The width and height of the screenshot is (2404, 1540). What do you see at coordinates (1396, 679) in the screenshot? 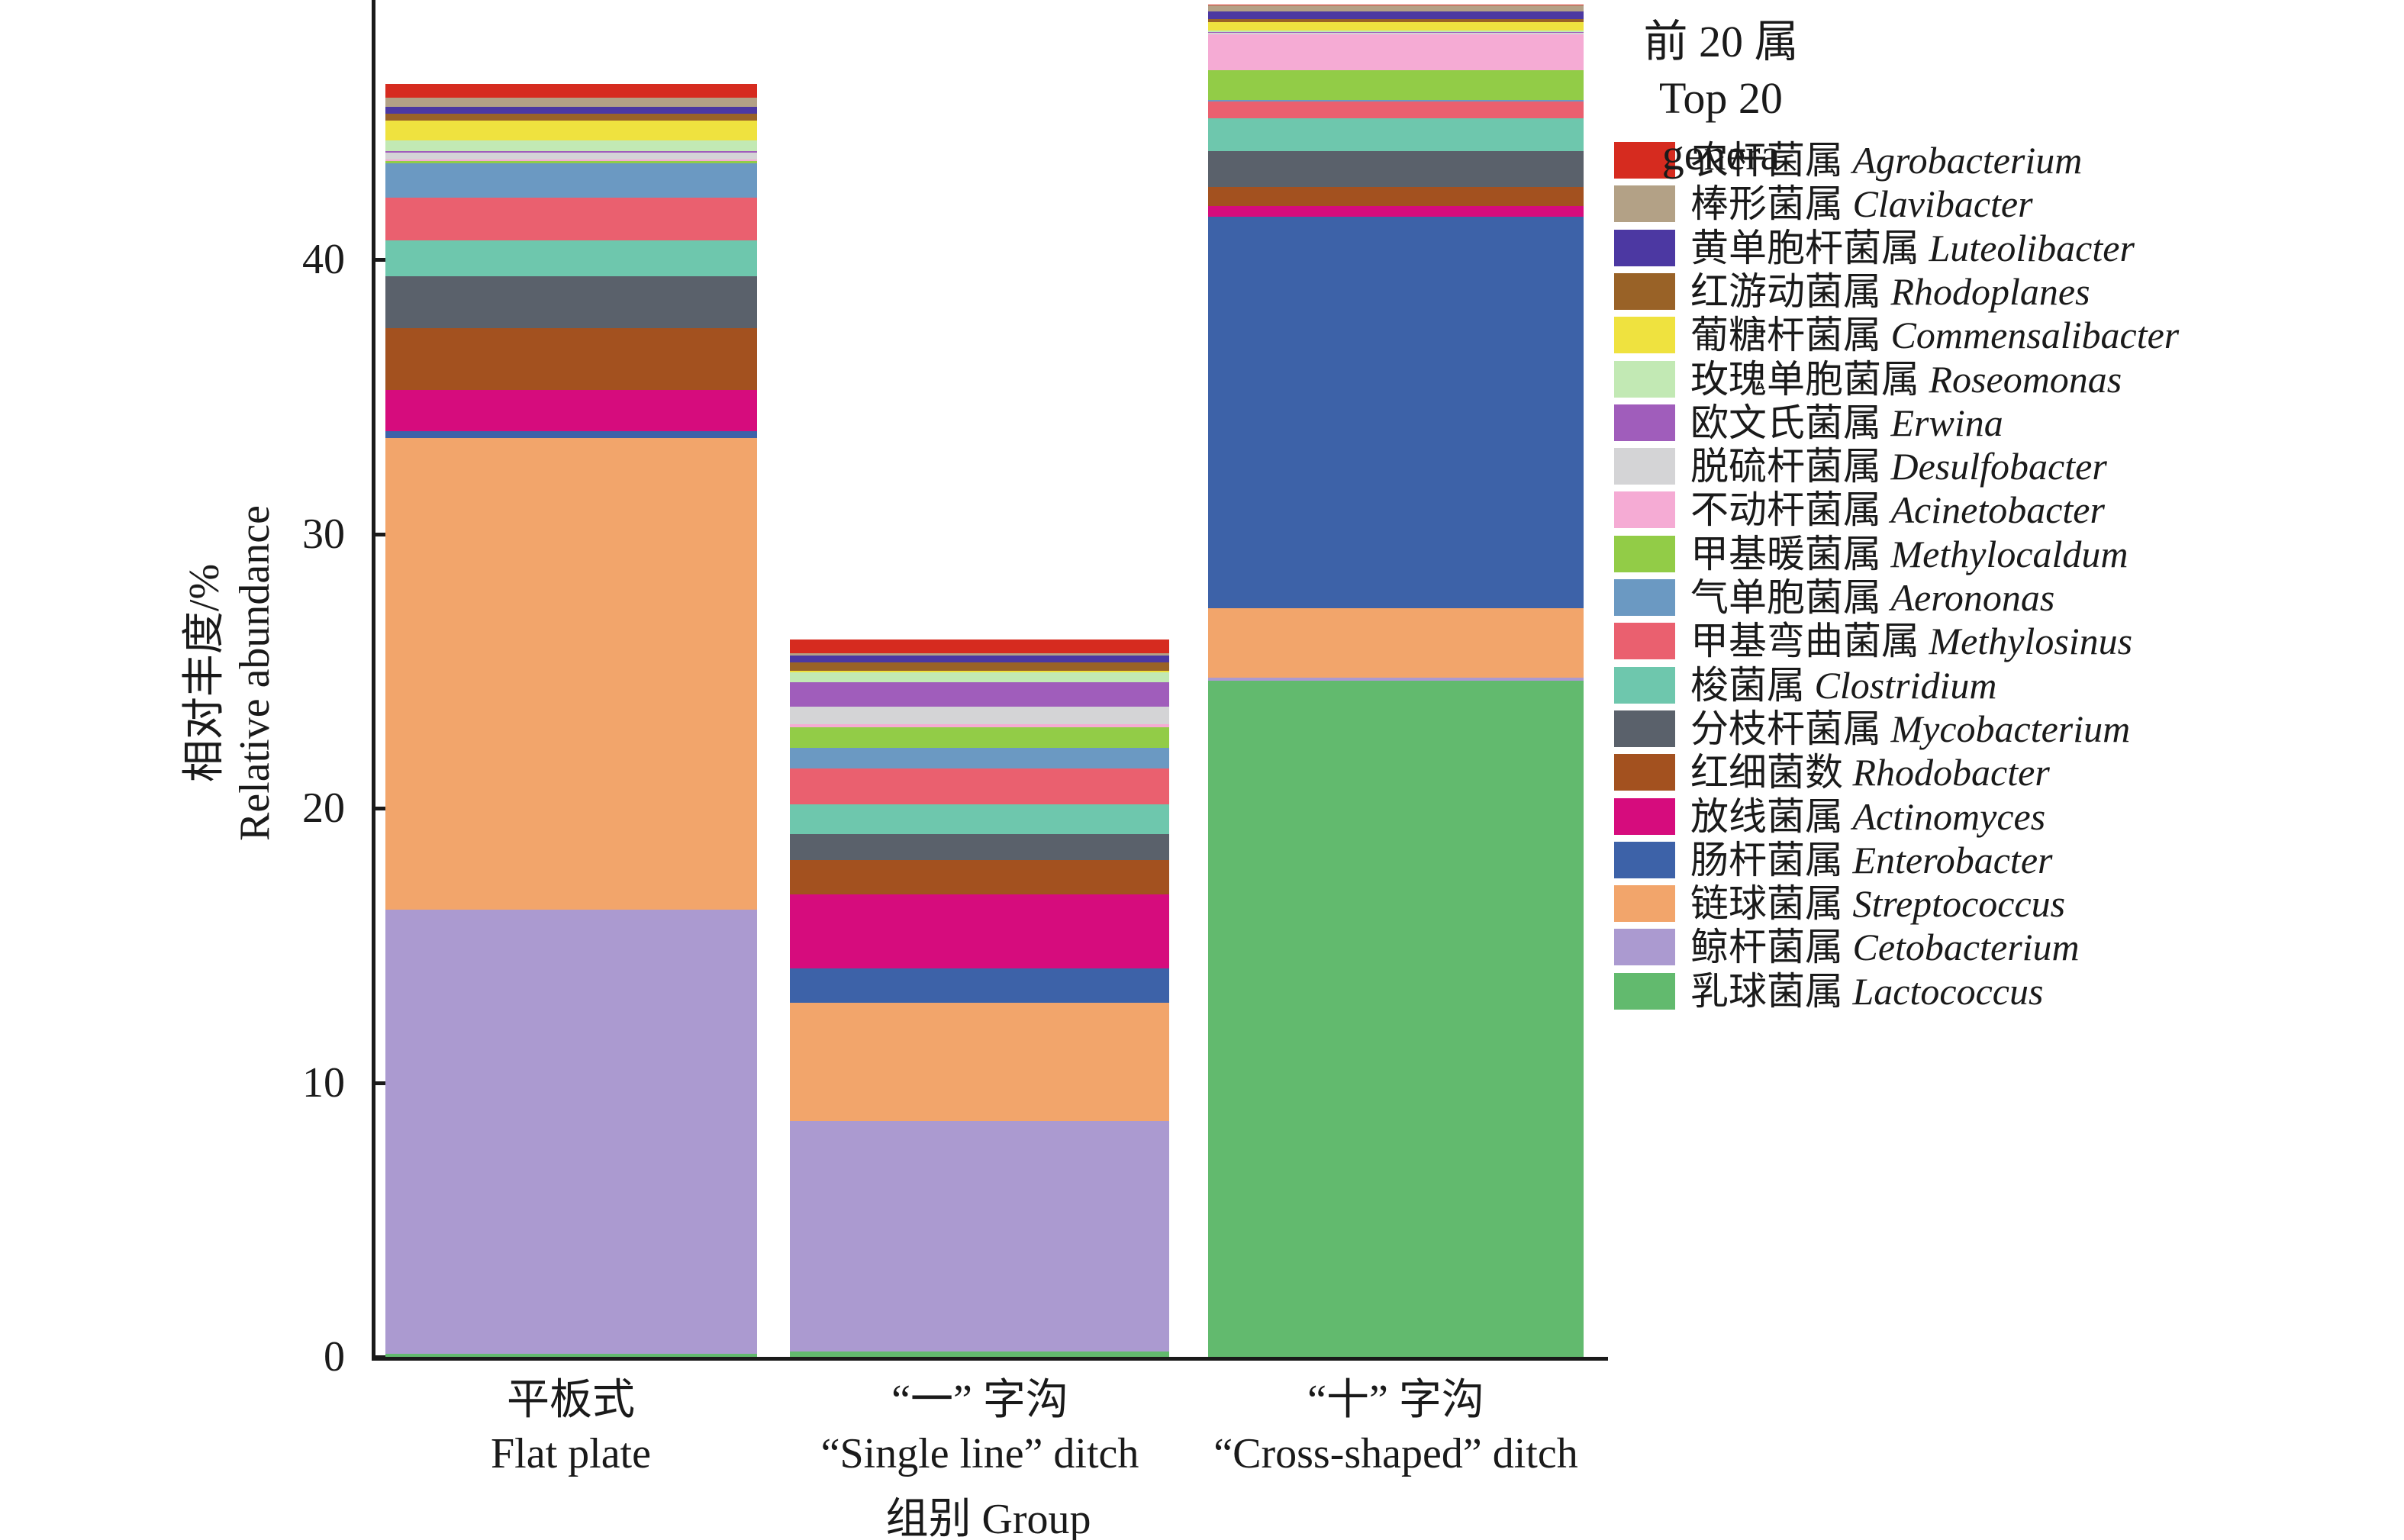
I see `bar-segment-cetobacterium` at bounding box center [1396, 679].